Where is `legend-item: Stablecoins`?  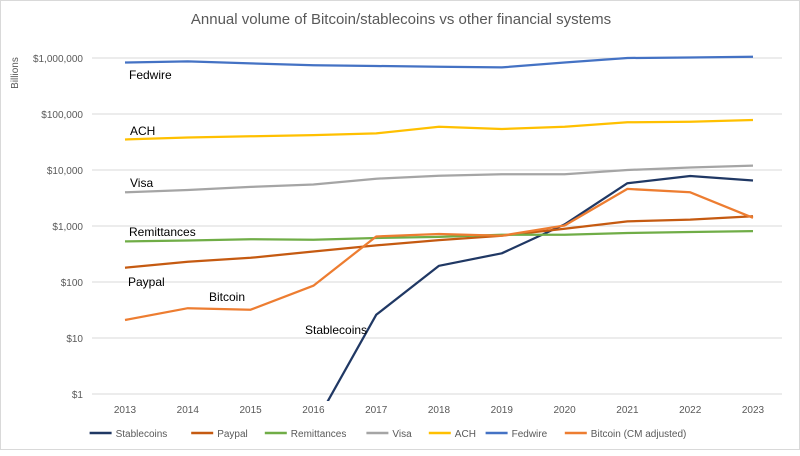
legend-item: Stablecoins is located at coordinates (128, 434).